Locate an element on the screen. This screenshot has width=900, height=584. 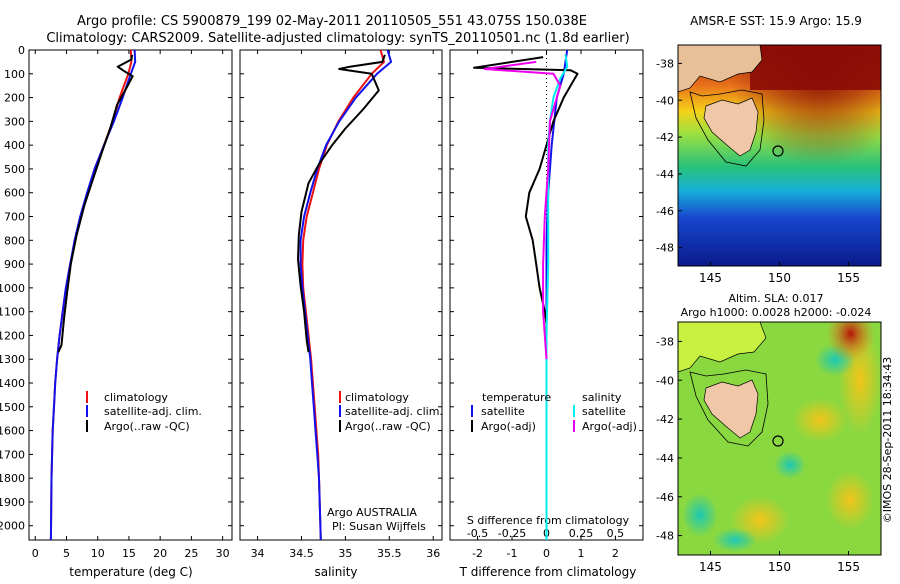
difference-series is located at coordinates (526, 294).